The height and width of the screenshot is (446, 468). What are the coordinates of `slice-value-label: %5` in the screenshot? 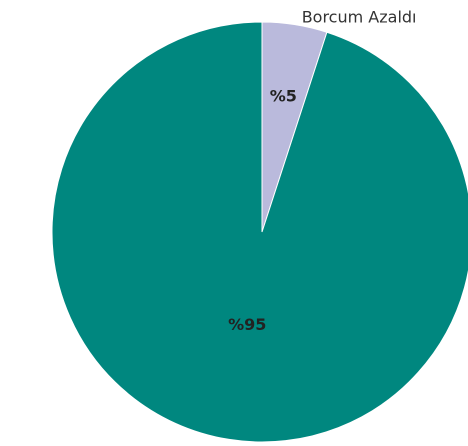 It's located at (283, 96).